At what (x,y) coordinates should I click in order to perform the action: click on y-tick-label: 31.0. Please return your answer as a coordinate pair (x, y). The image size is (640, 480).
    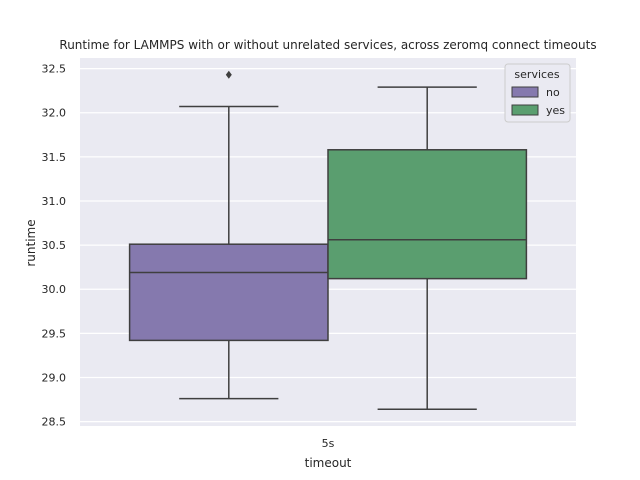
    Looking at the image, I should click on (54, 201).